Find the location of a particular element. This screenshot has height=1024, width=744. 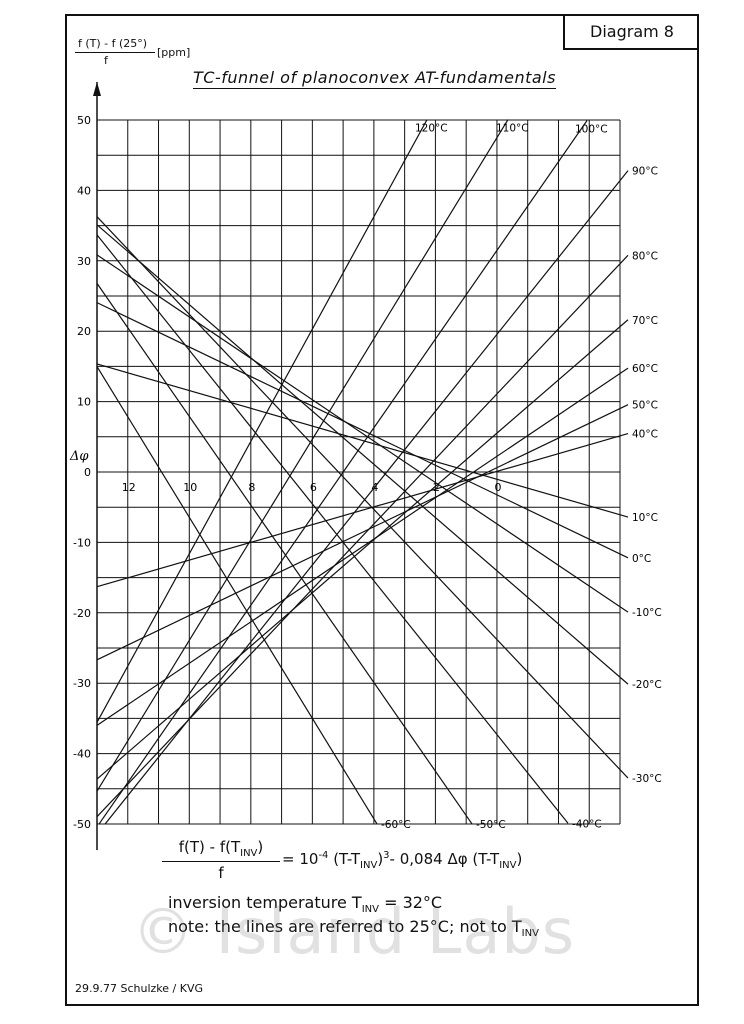

formula-equals-coeff: = 10 is located at coordinates (300, 859).